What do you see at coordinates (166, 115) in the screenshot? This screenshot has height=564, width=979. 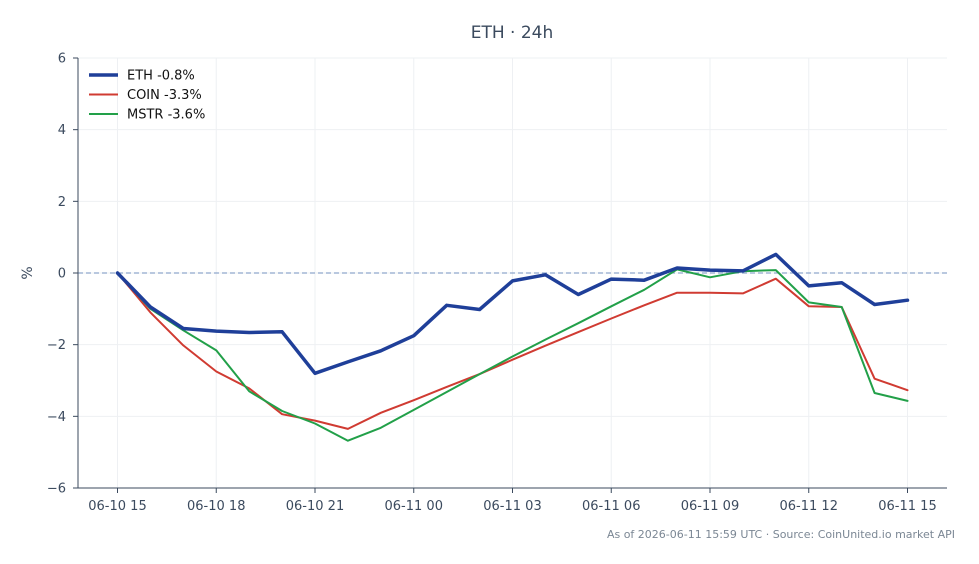 I see `legend-label-mstr: MSTR -3.6%` at bounding box center [166, 115].